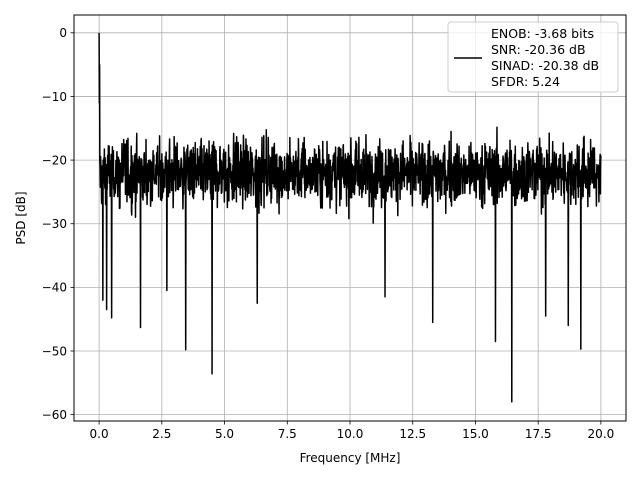  Describe the element at coordinates (287, 434) in the screenshot. I see `x-tick-label: 7.5` at that location.